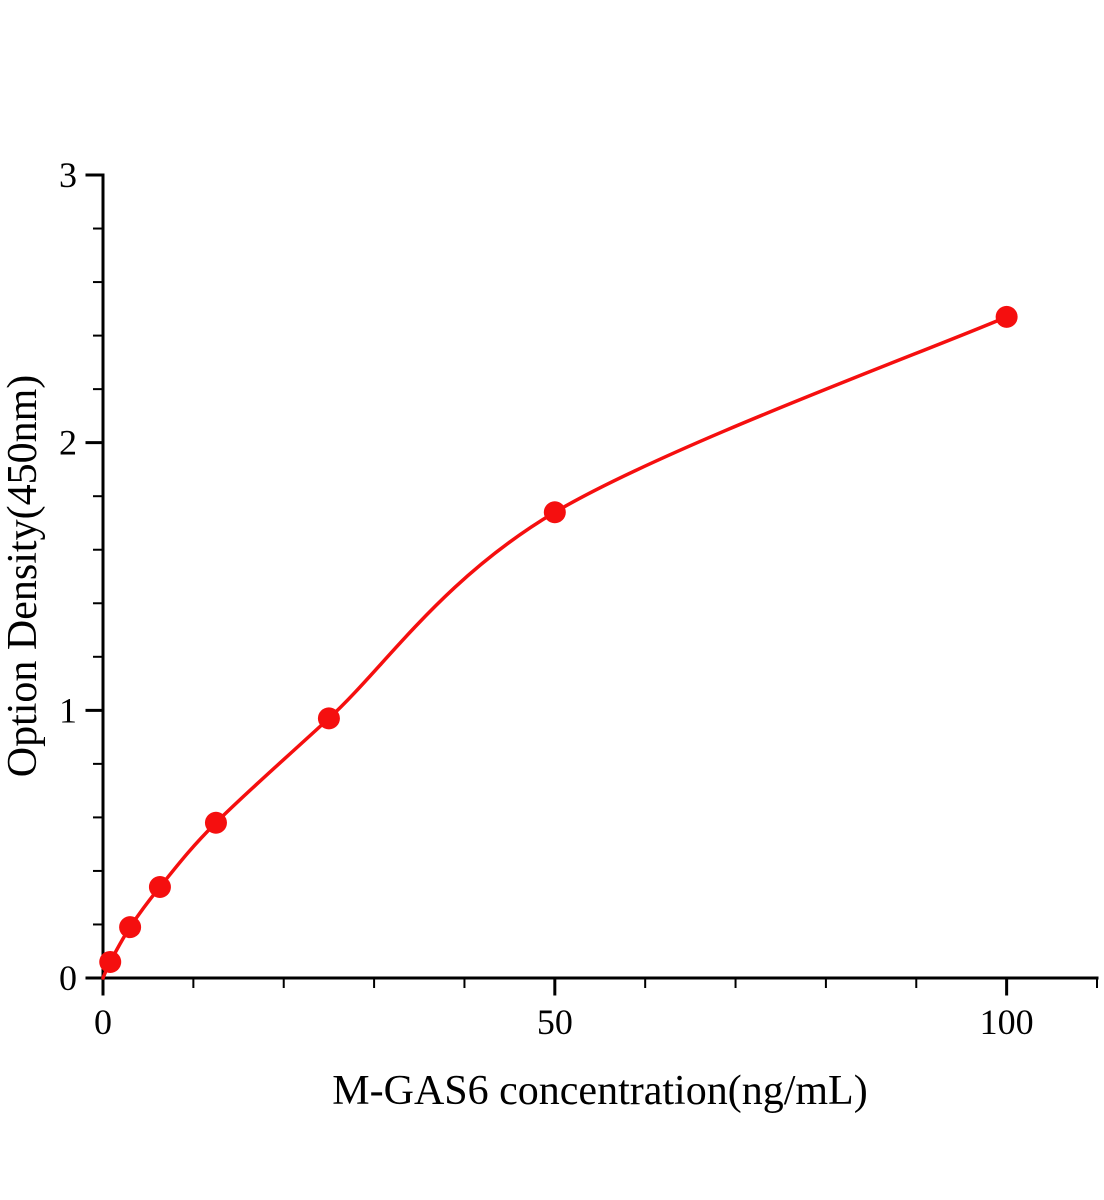  Describe the element at coordinates (68, 710) in the screenshot. I see `y-tick-label: 1` at that location.